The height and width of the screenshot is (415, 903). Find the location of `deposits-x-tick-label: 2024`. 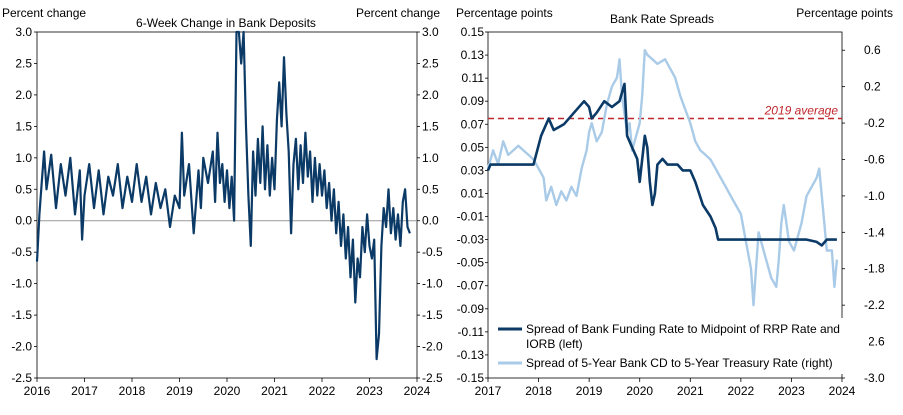

deposits-x-tick-label: 2024 is located at coordinates (417, 391).